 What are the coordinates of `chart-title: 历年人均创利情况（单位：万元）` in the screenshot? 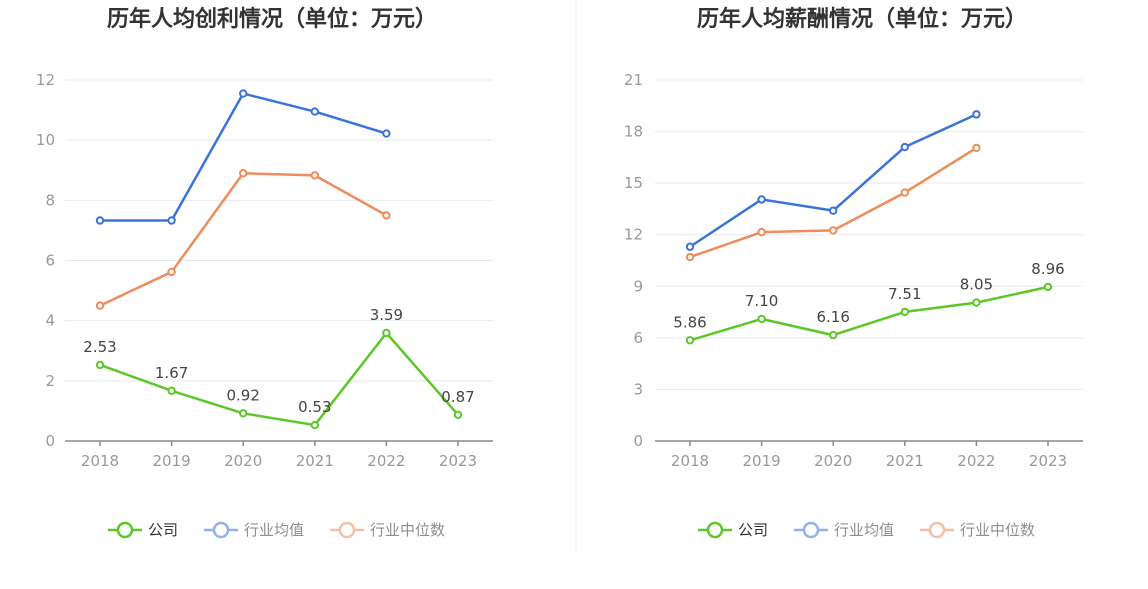 It's located at (272, 19).